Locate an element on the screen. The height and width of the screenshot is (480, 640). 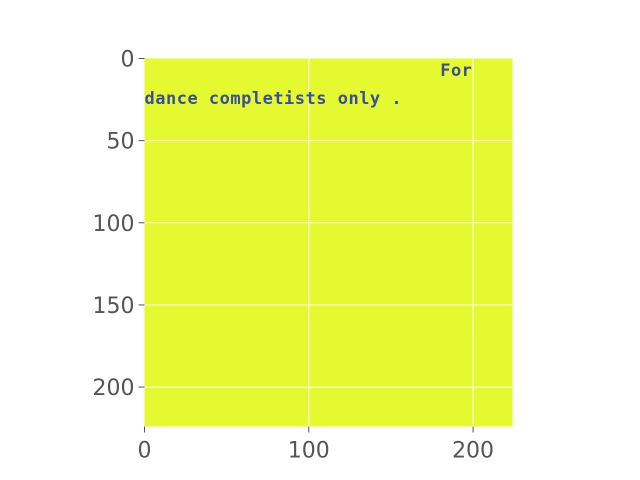
x-axis-ticks: 0 100 200 is located at coordinates (316, 445).